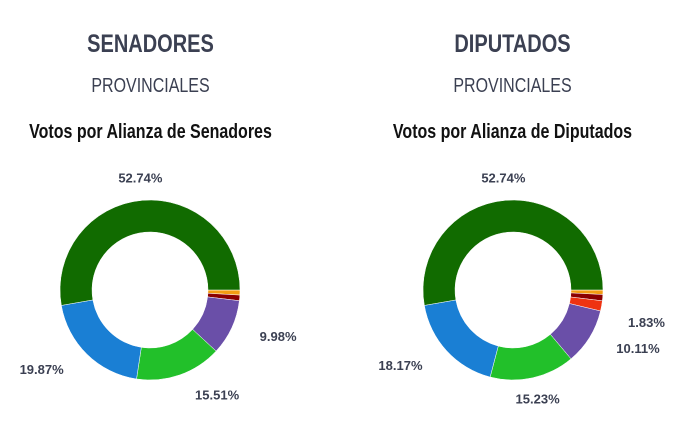  I want to click on panel-title: SENADORES, so click(150, 44).